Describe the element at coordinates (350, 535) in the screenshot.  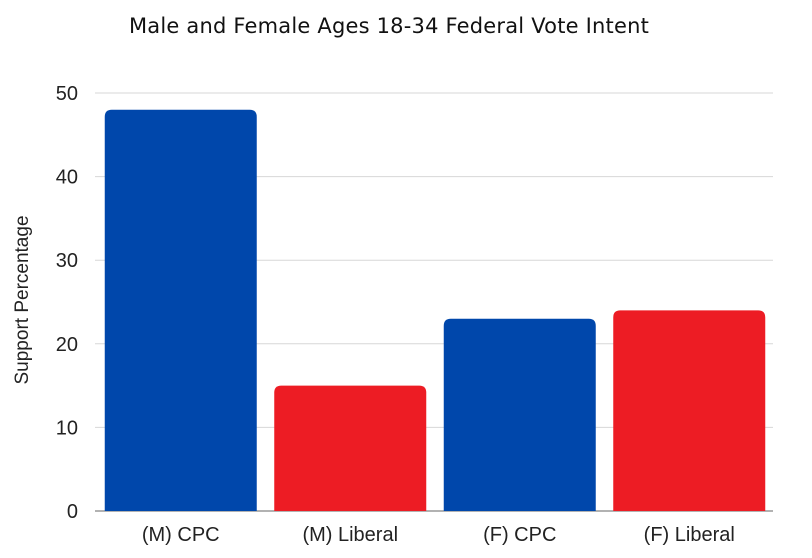
I see `x-tick-label: (M) Liberal` at that location.